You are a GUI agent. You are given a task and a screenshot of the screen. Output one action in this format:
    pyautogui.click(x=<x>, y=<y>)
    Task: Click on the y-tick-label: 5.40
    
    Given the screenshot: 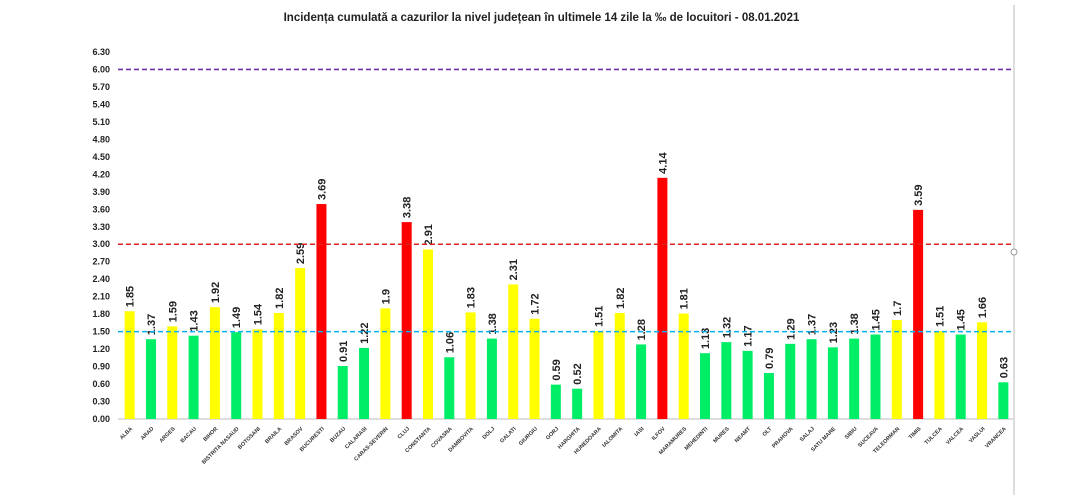 What is the action you would take?
    pyautogui.click(x=101, y=104)
    